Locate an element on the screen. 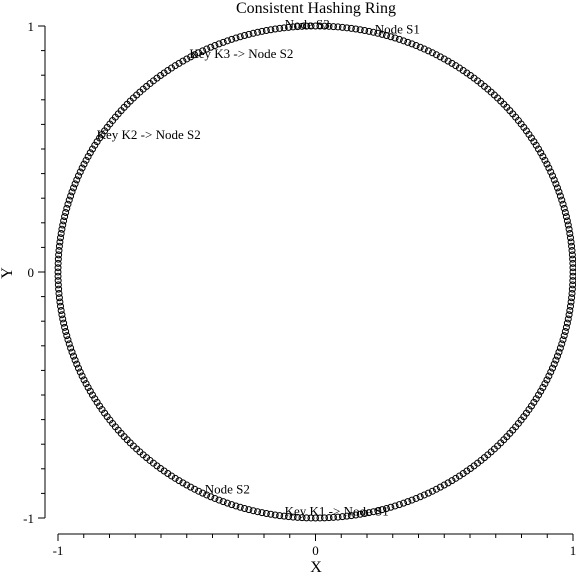  annotation-label: Key K1 -> Node S1 is located at coordinates (337, 511).